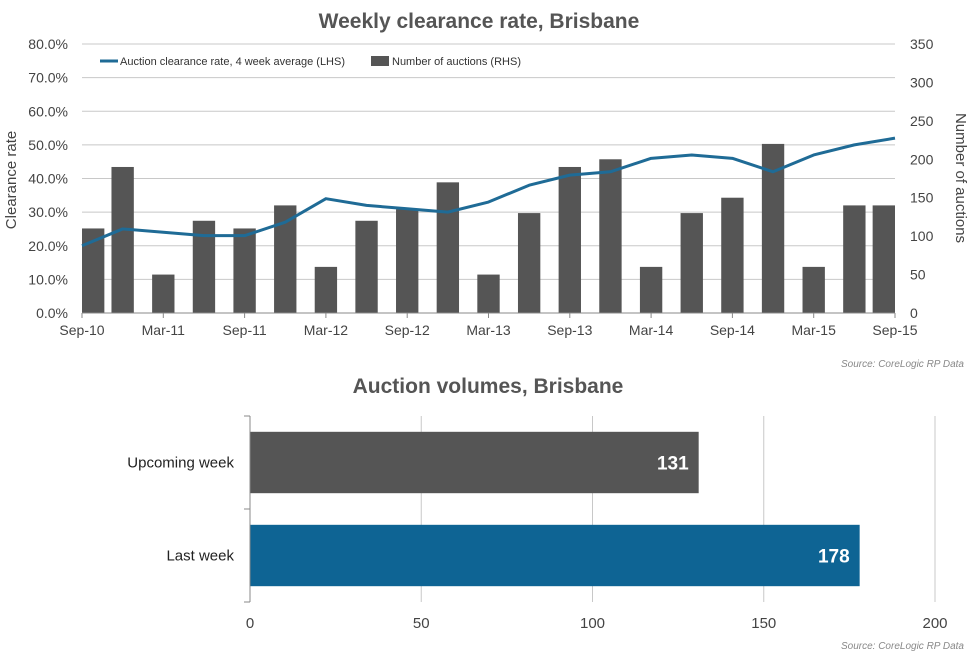 The width and height of the screenshot is (969, 657). What do you see at coordinates (922, 178) in the screenshot?
I see `right-axis-ticks: 0 50 100 150 200 250 300 350` at bounding box center [922, 178].